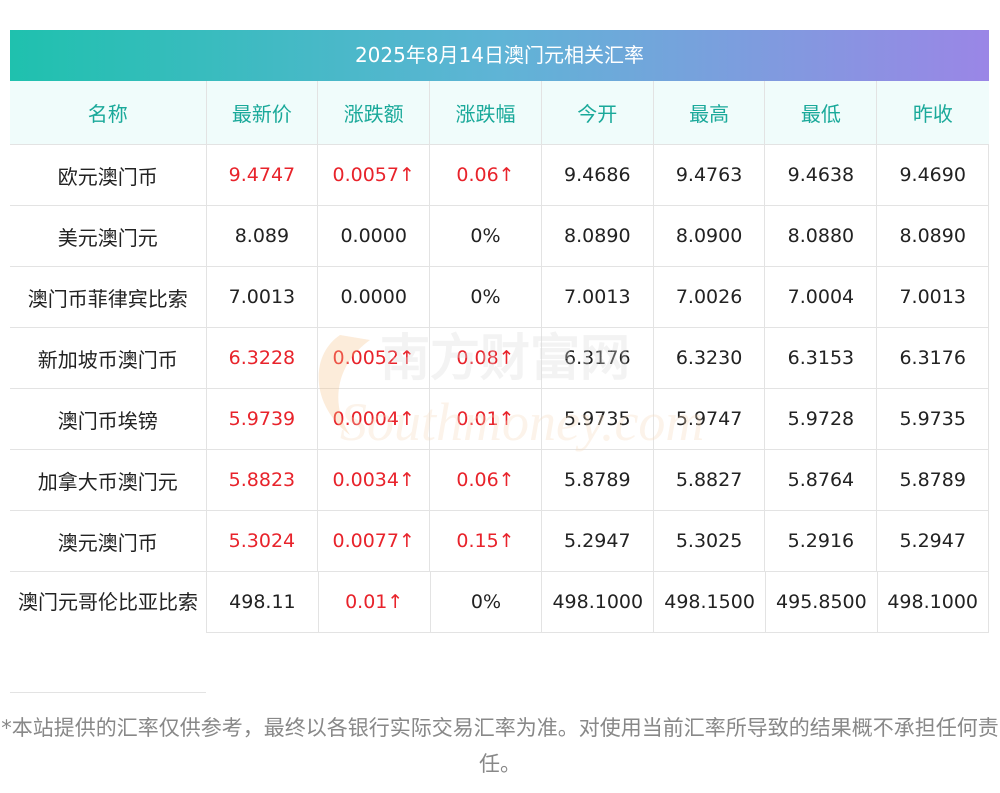 The height and width of the screenshot is (793, 1000). Describe the element at coordinates (708, 358) in the screenshot. I see `cell-high: 6.3230` at that location.